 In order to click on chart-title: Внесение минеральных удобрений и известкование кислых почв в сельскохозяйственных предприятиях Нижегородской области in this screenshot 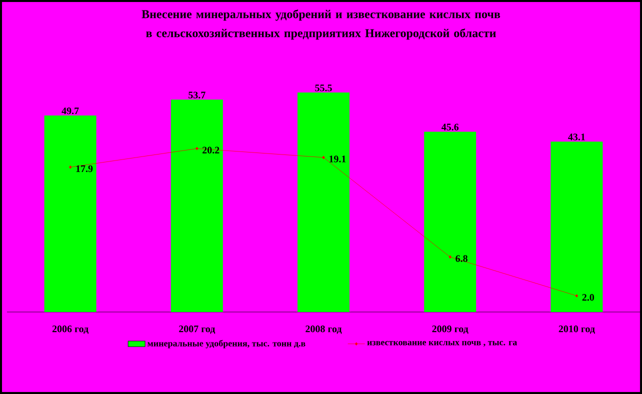, I will do `click(321, 25)`.